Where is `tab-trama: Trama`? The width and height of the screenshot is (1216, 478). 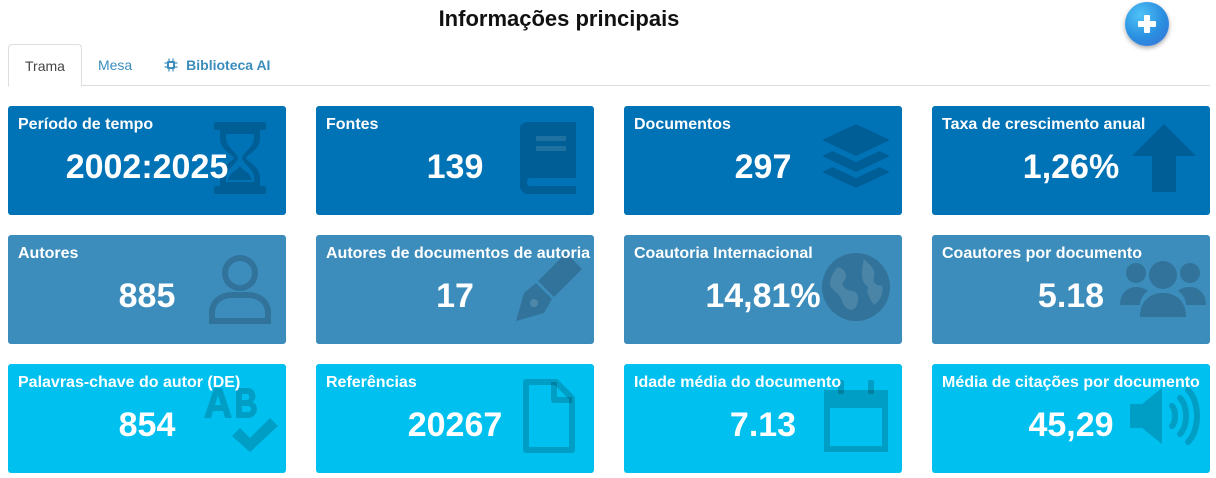
tab-trama: Trama is located at coordinates (45, 65).